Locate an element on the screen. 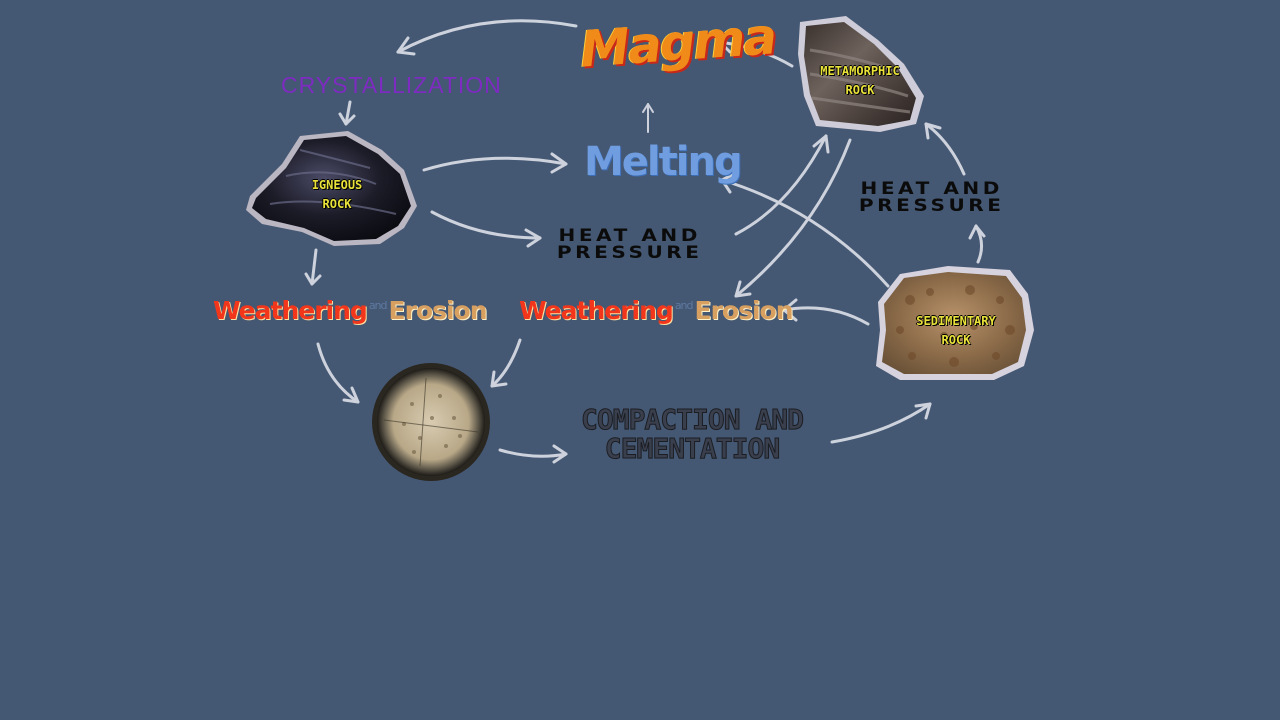 The width and height of the screenshot is (1280, 720). arrow-sediment-to-compaction is located at coordinates (533, 454).